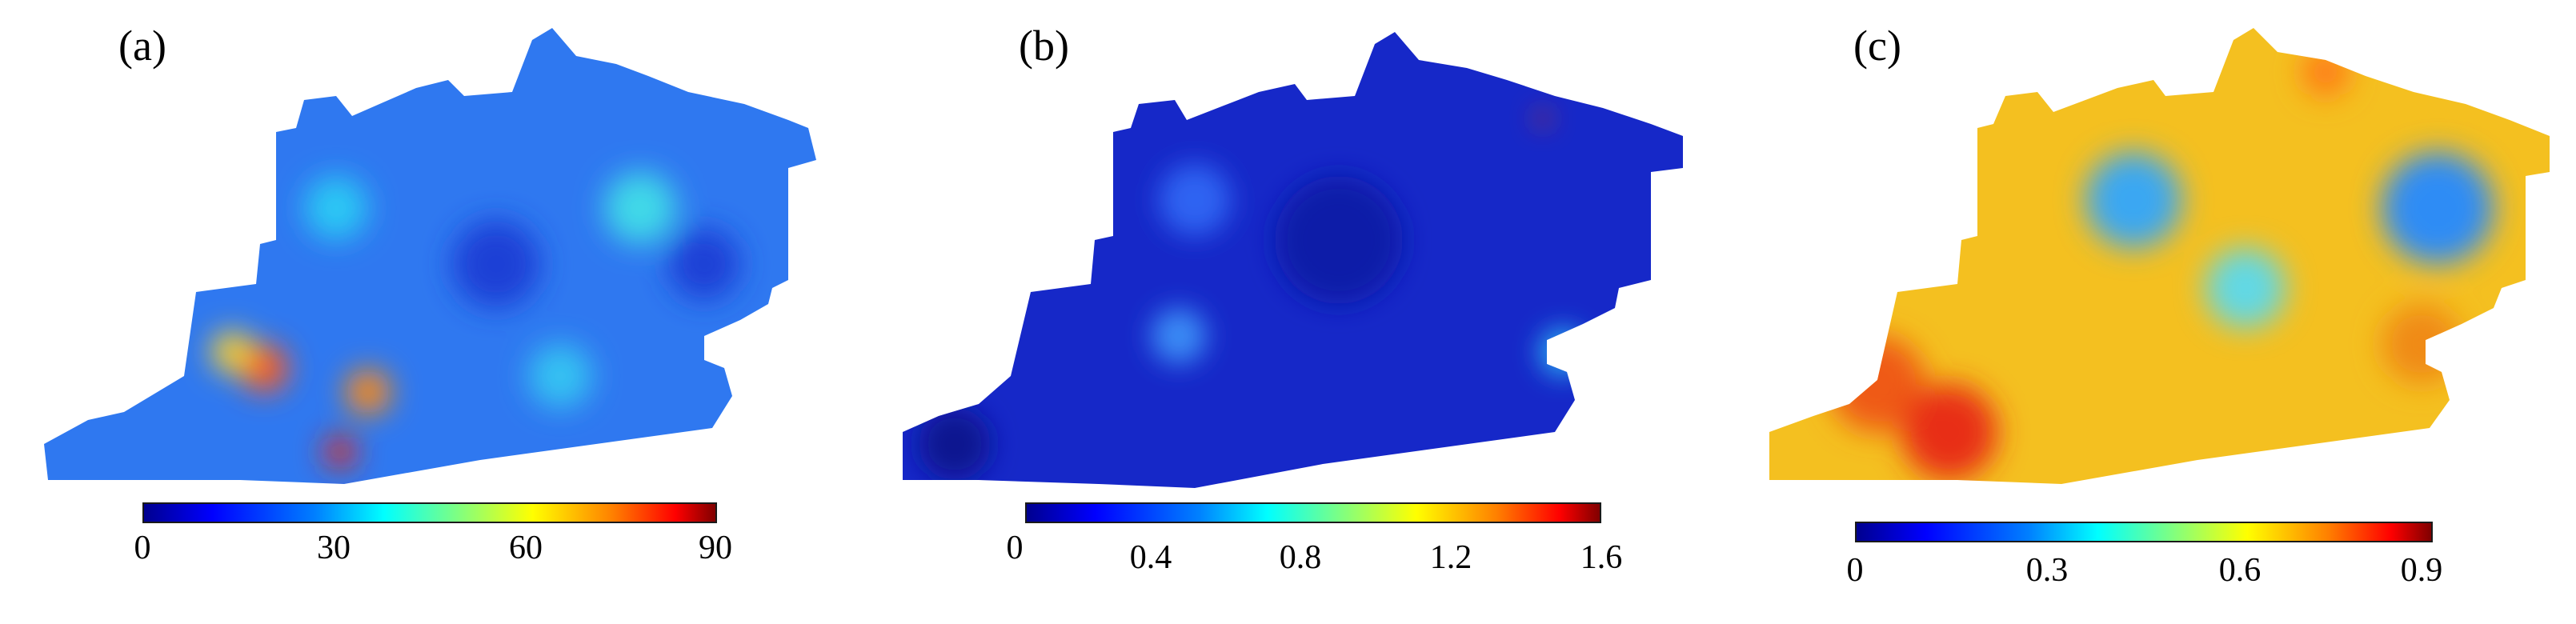 This screenshot has height=624, width=2576. Describe the element at coordinates (2240, 570) in the screenshot. I see `panel-c-tick-2: 0.6` at that location.